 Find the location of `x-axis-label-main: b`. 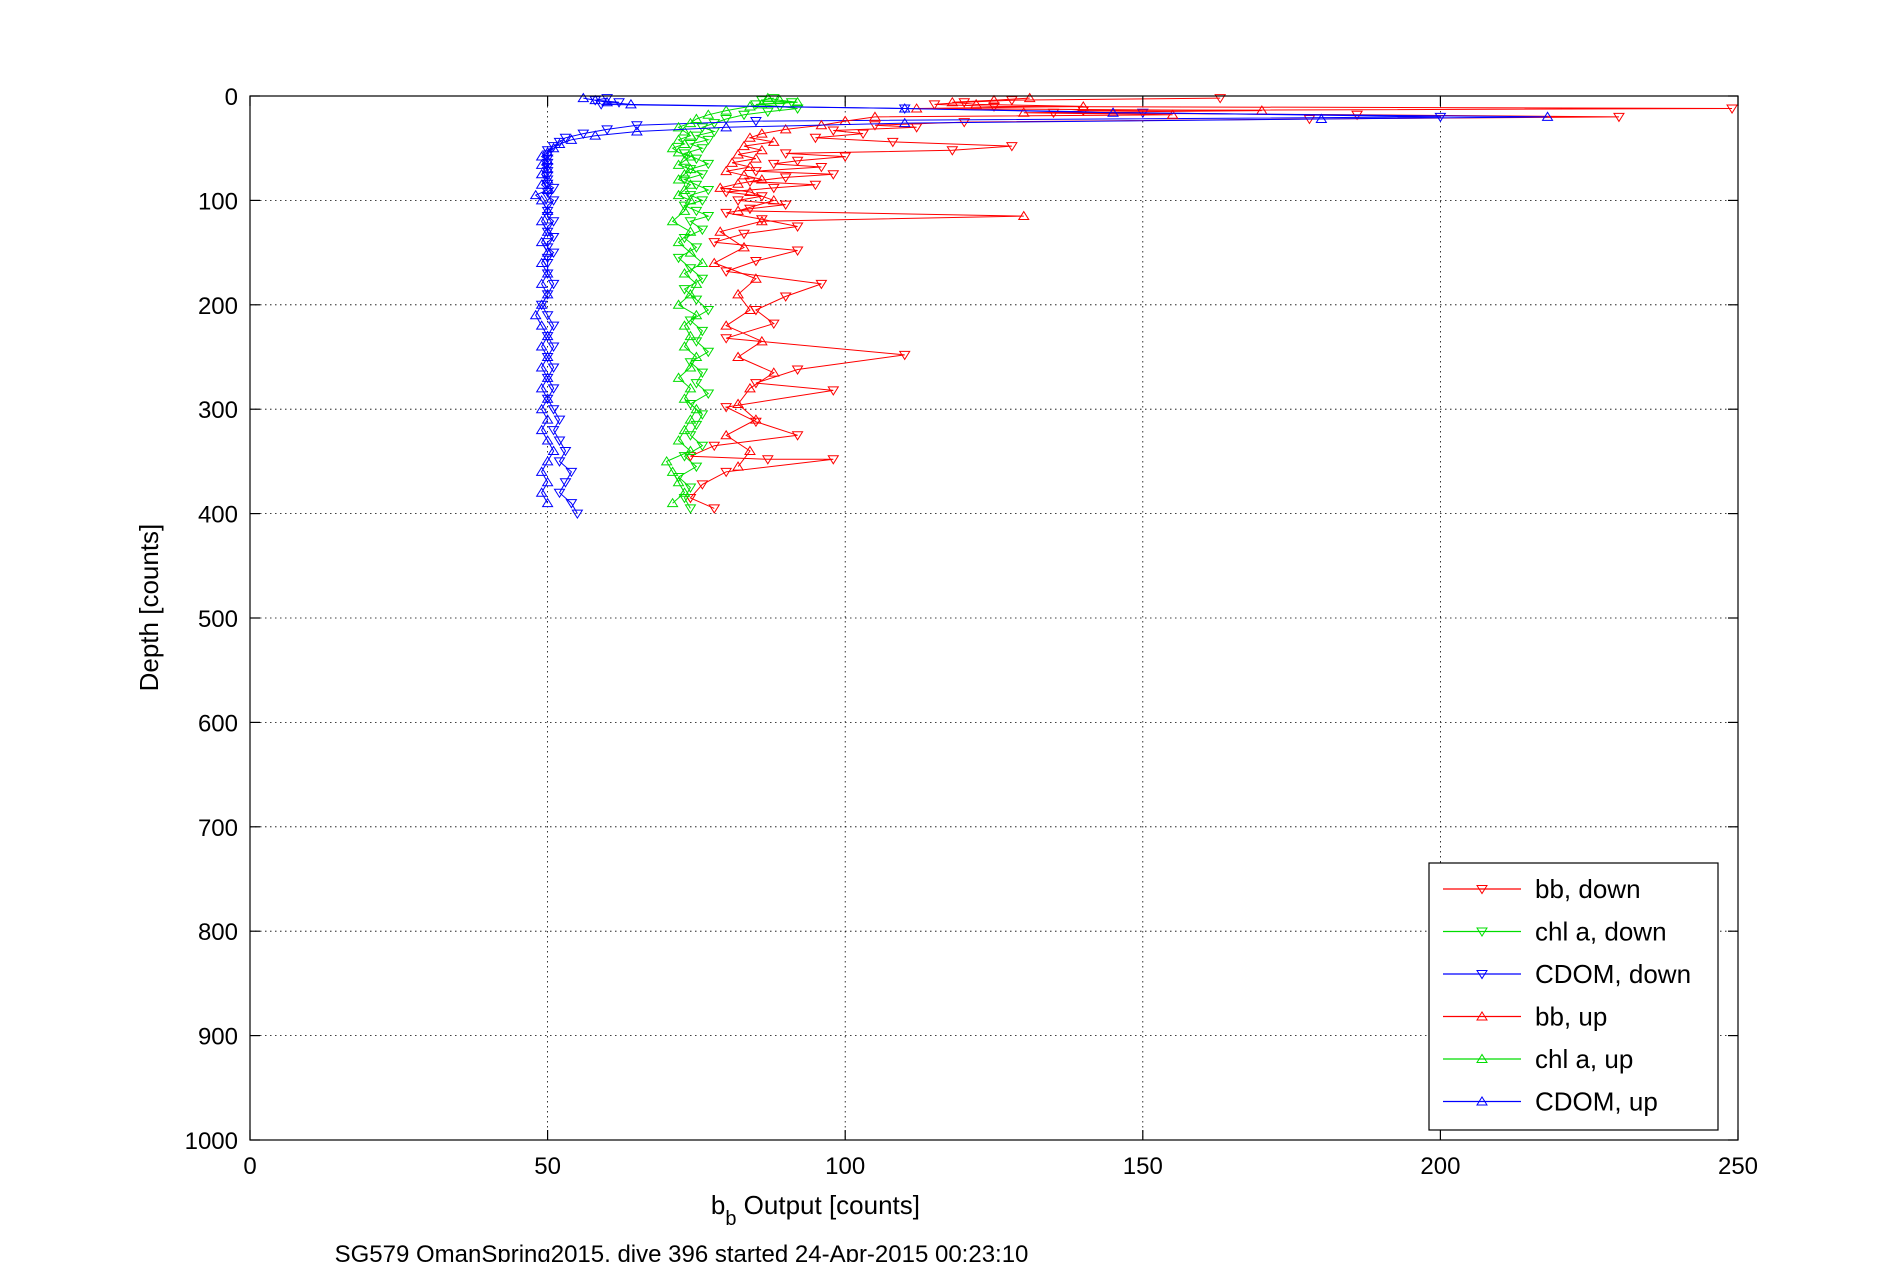

x-axis-label-main: b is located at coordinates (718, 1205).